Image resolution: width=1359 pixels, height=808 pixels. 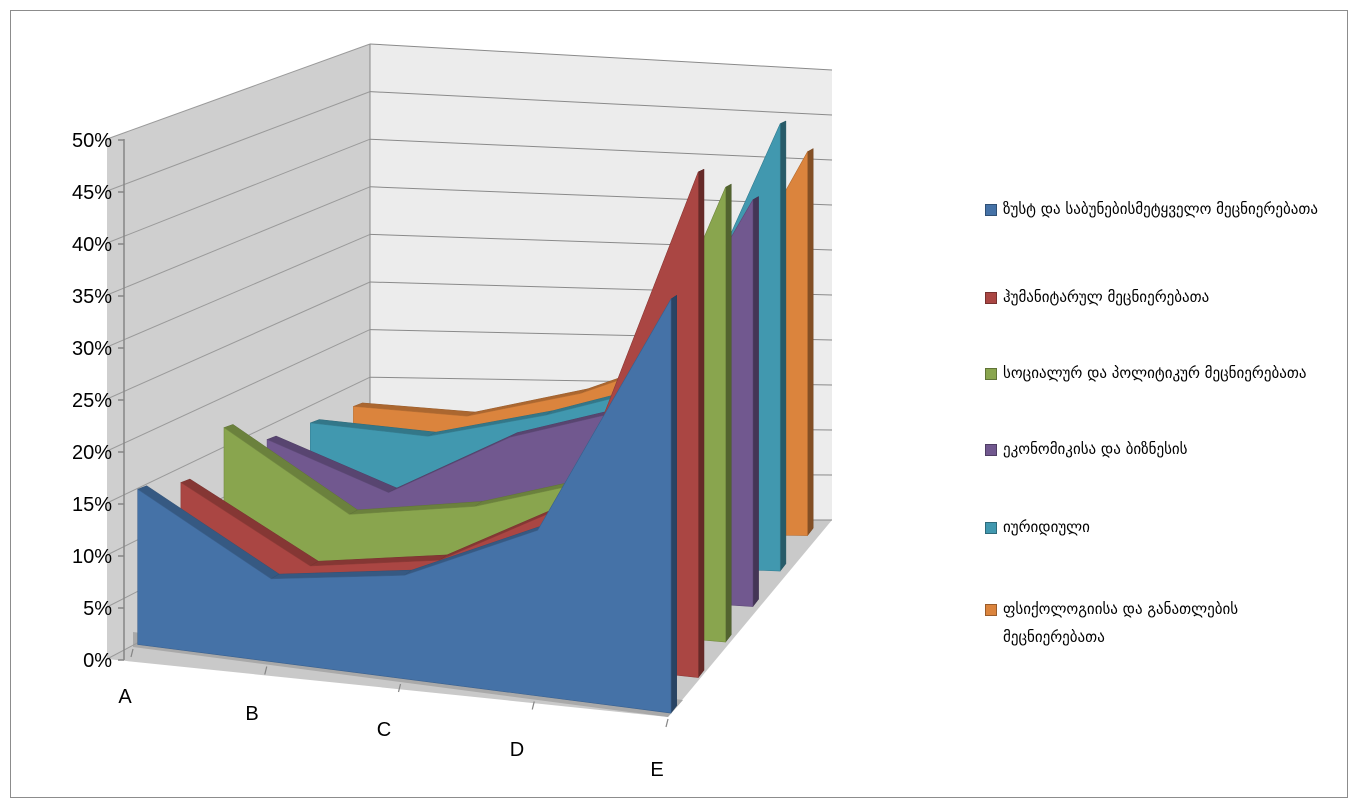 What do you see at coordinates (92, 401) in the screenshot?
I see `y-tick-label: 25%` at bounding box center [92, 401].